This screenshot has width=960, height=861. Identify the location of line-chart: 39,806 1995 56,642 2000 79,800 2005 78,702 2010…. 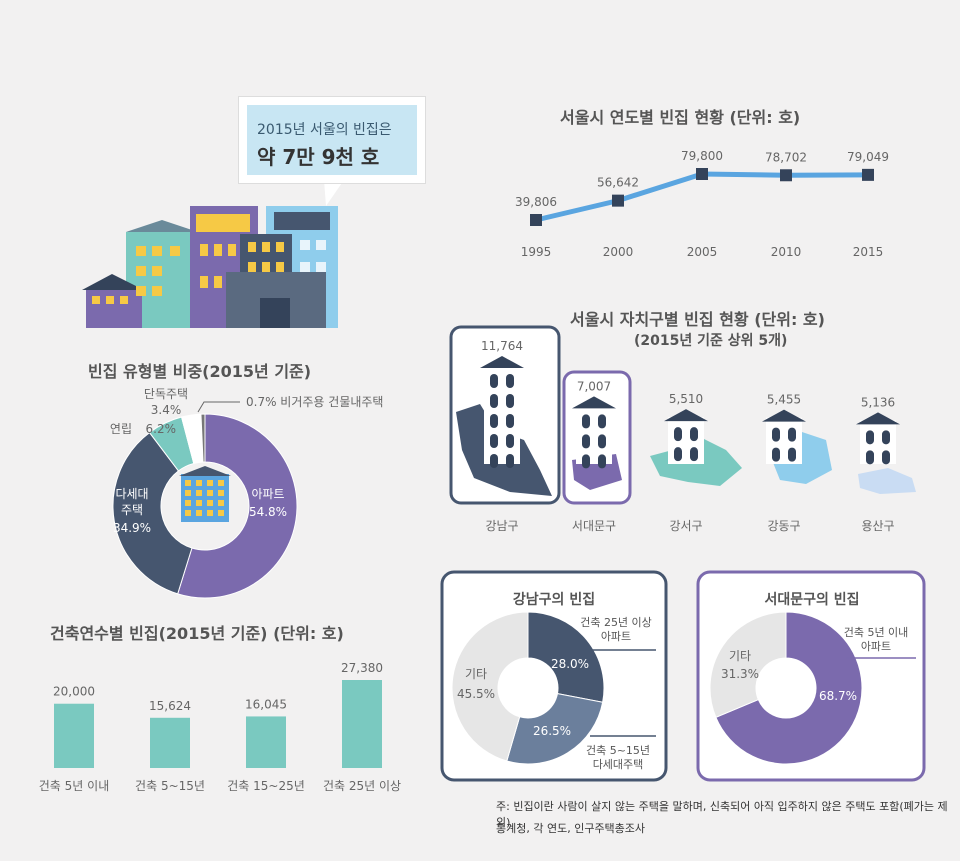
(702, 204).